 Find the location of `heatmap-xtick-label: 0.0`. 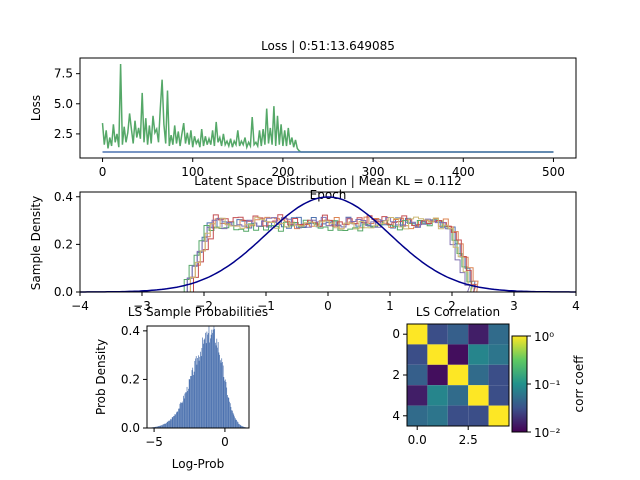

heatmap-xtick-label: 0.0 is located at coordinates (417, 440).